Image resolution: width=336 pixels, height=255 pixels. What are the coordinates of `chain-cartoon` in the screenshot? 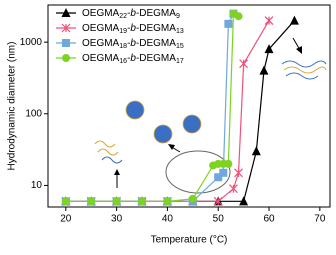 It's located at (108, 152).